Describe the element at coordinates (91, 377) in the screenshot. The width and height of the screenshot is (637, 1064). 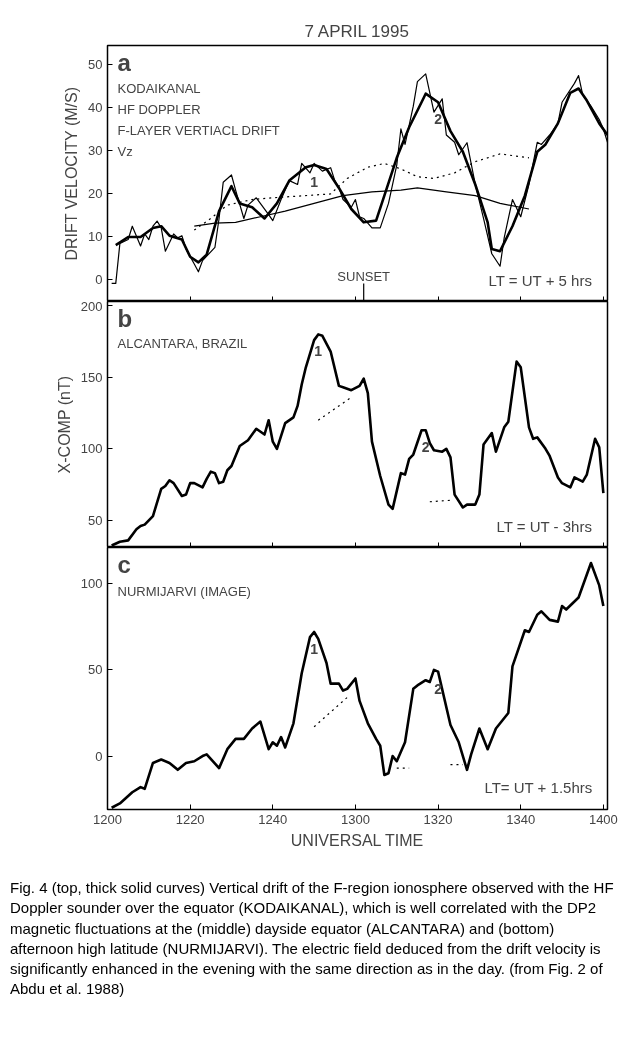
I see `y-tick-label: 150` at that location.